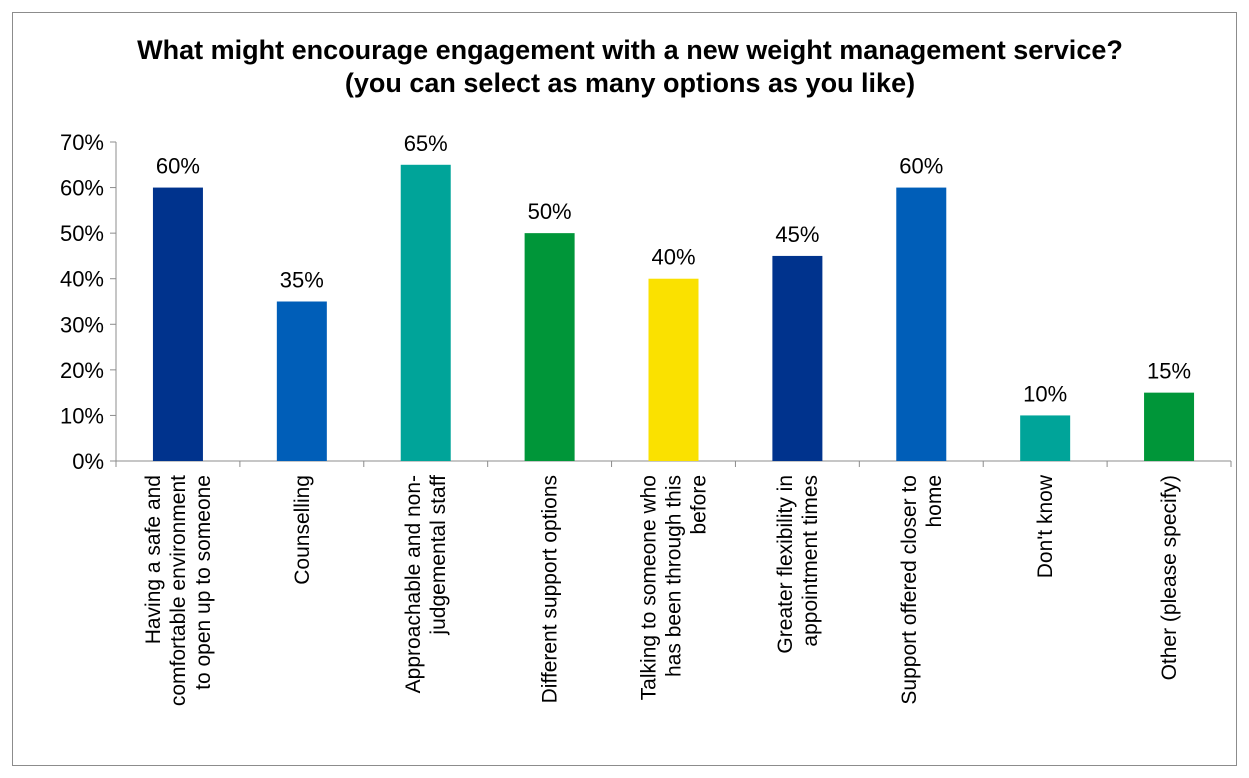  I want to click on x-category-label-line: before, so click(699, 505).